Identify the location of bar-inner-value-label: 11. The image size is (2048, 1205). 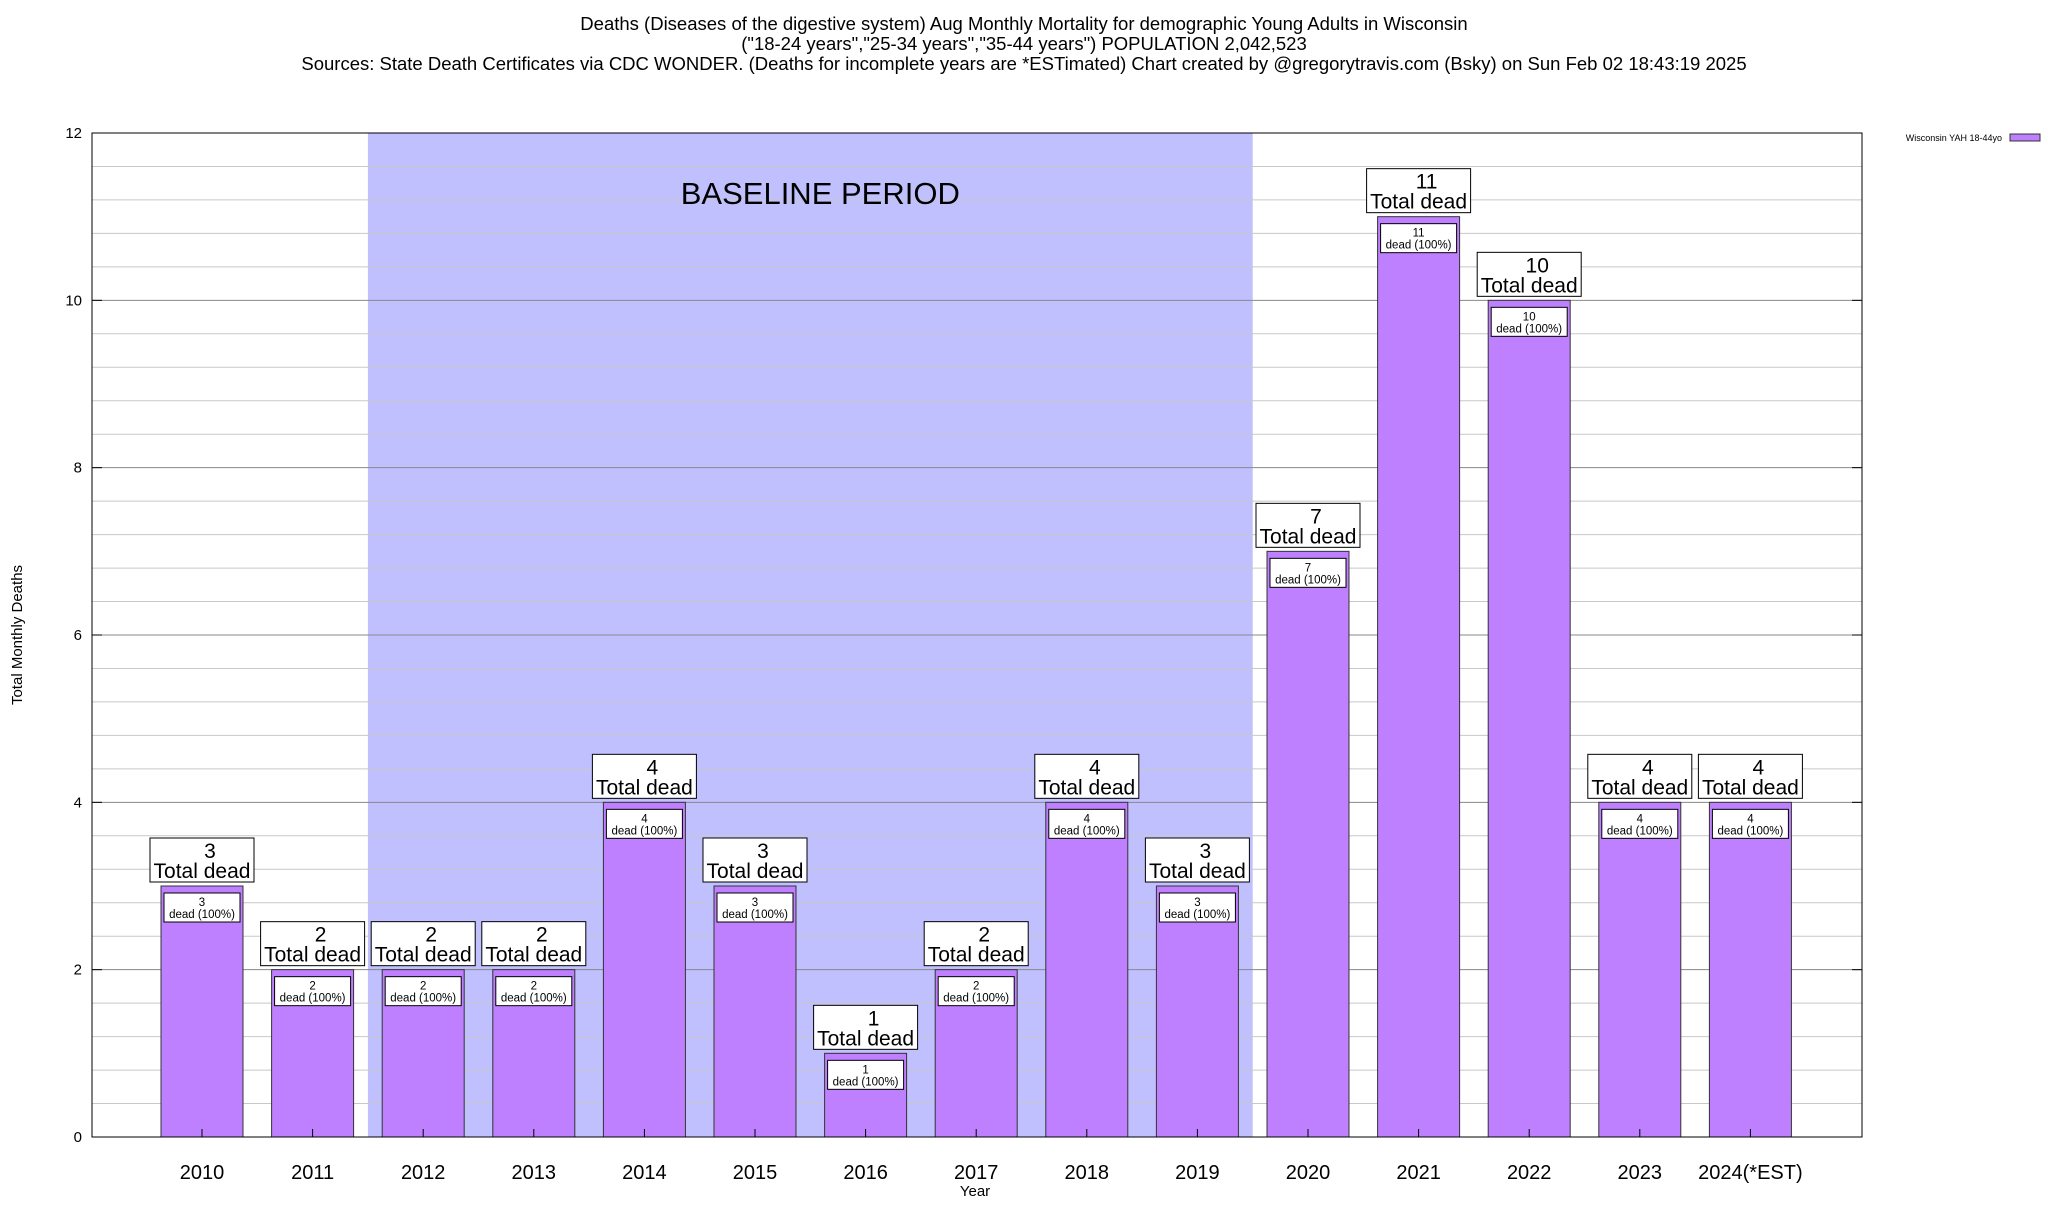
(1419, 234).